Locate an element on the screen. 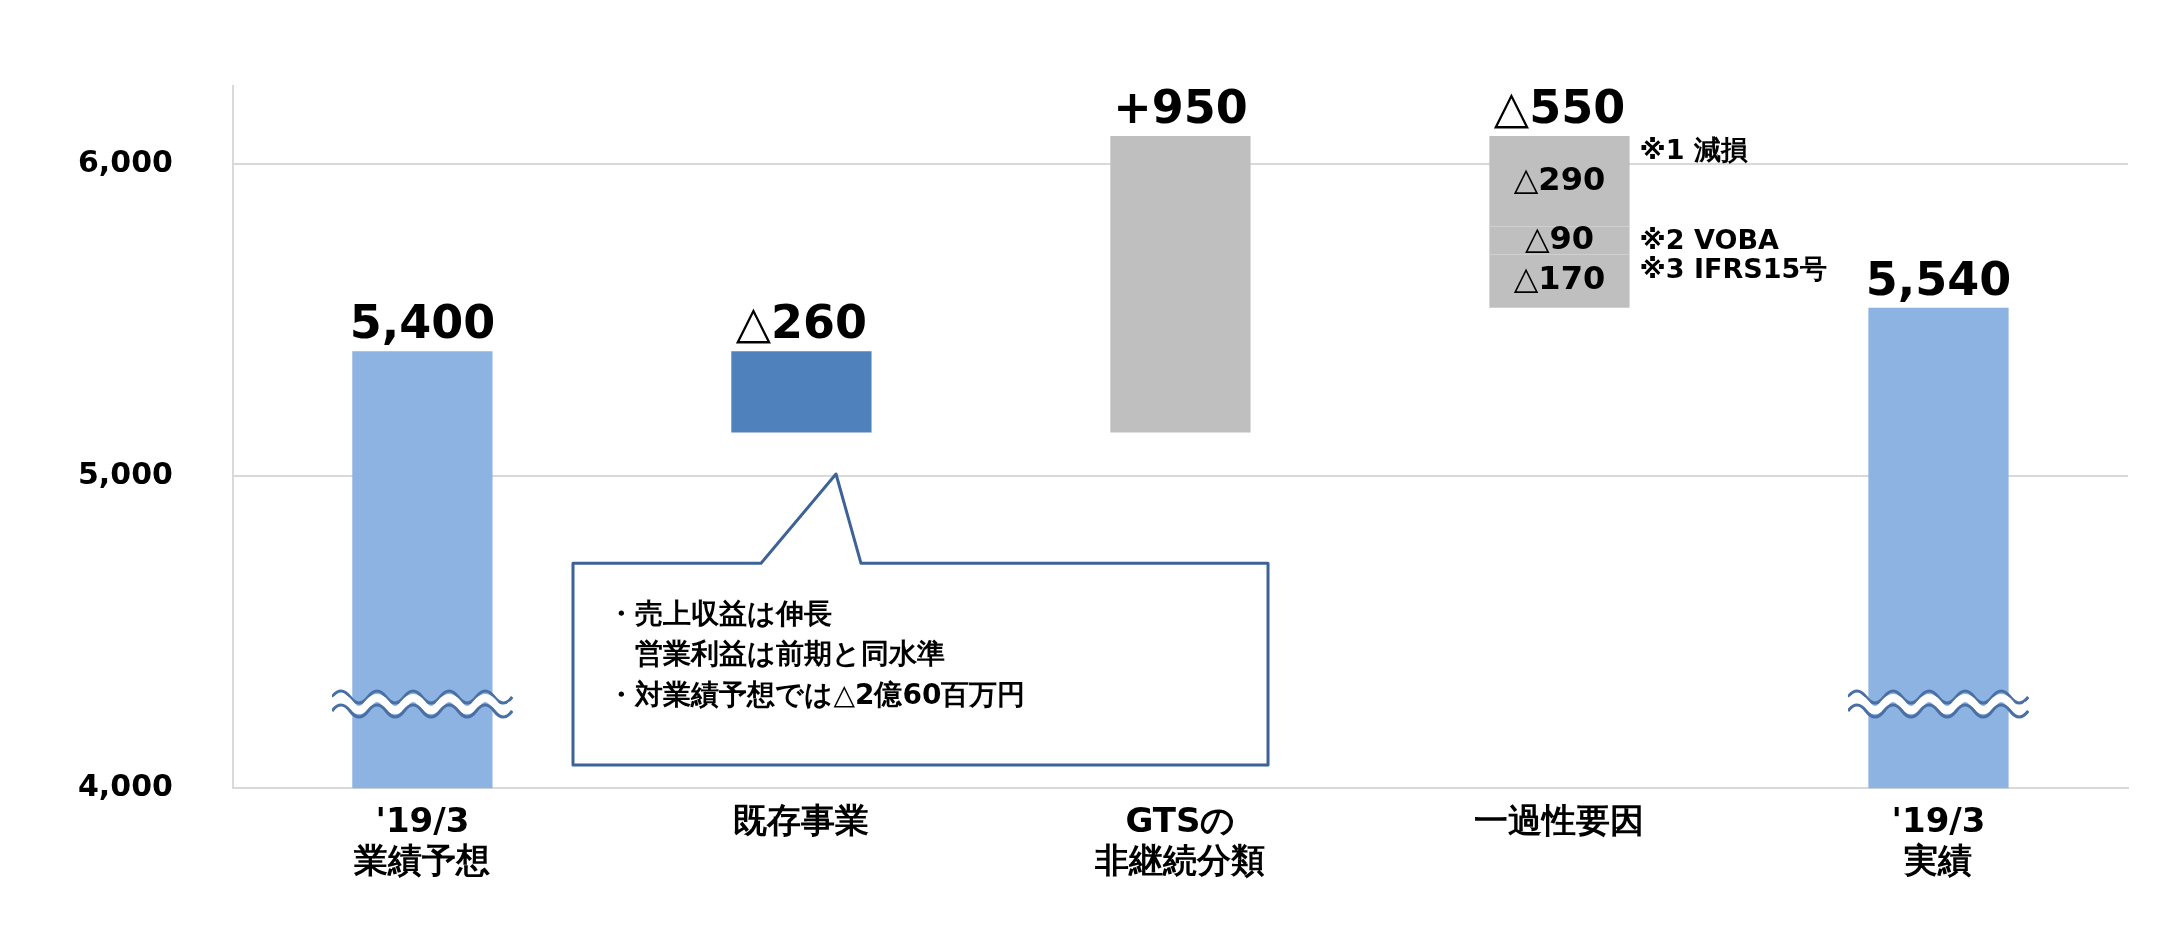 This screenshot has height=928, width=2179. data-label: △290 is located at coordinates (1559, 178).